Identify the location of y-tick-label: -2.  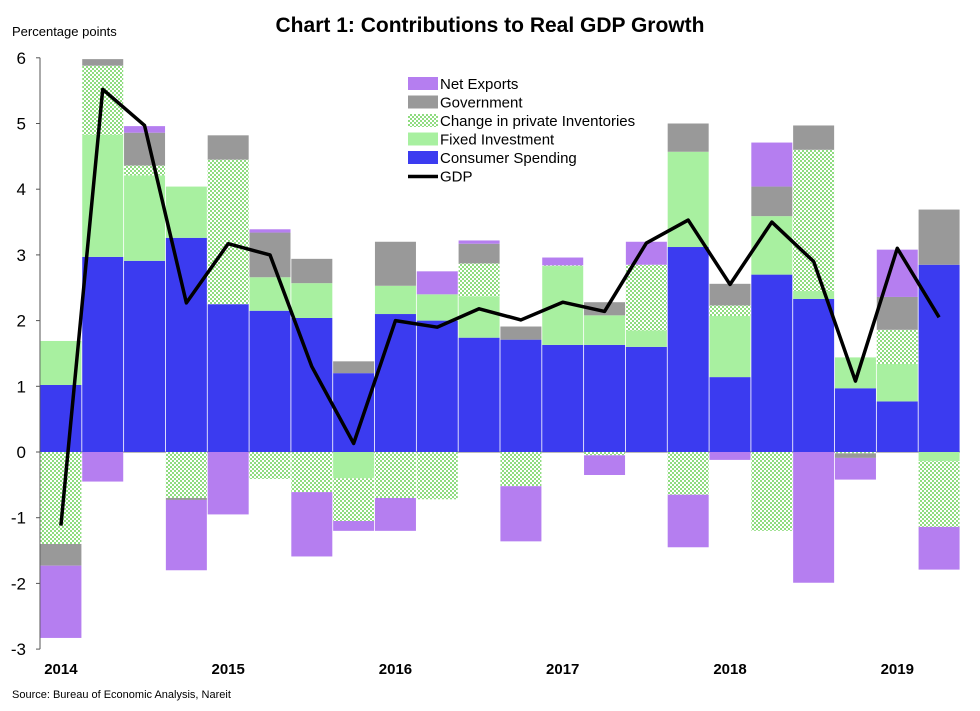
(18, 583).